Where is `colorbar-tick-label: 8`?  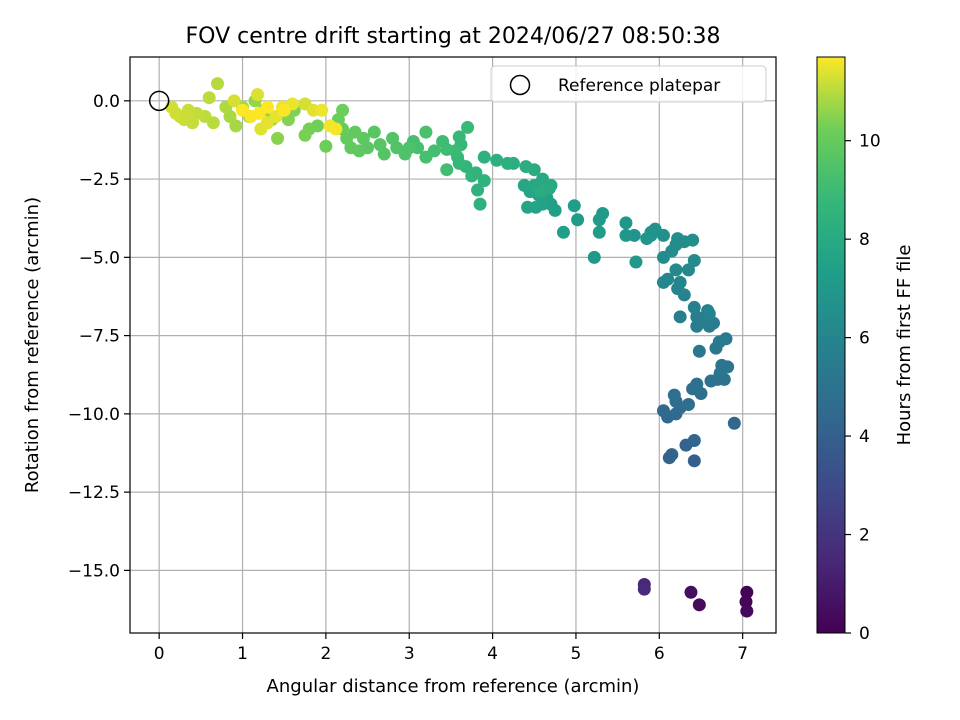
colorbar-tick-label: 8 is located at coordinates (864, 240).